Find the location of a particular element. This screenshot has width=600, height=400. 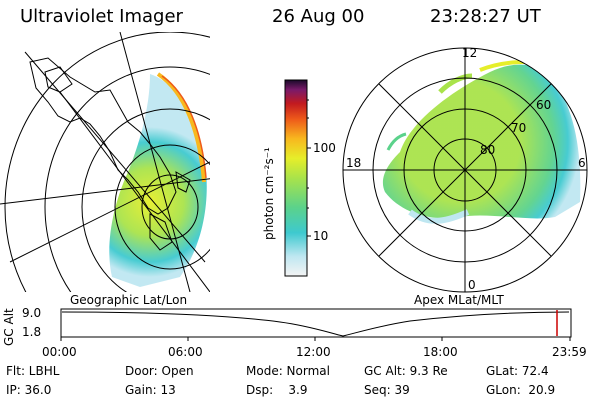

colorbar is located at coordinates (297, 178).